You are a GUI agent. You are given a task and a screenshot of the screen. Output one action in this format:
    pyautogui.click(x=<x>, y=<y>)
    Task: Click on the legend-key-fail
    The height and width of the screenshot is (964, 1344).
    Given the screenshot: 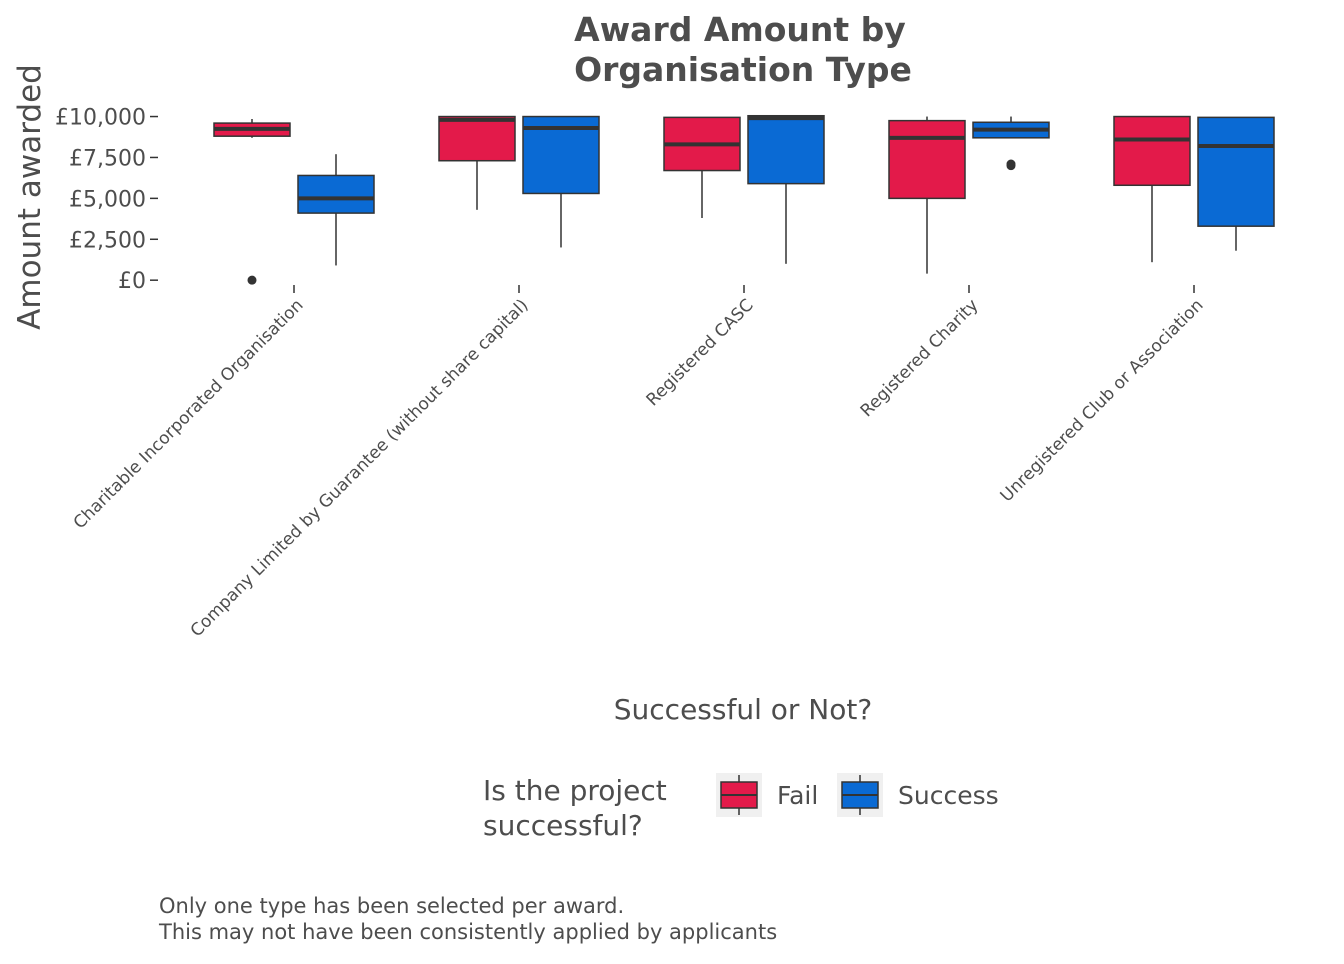 What is the action you would take?
    pyautogui.click(x=739, y=795)
    